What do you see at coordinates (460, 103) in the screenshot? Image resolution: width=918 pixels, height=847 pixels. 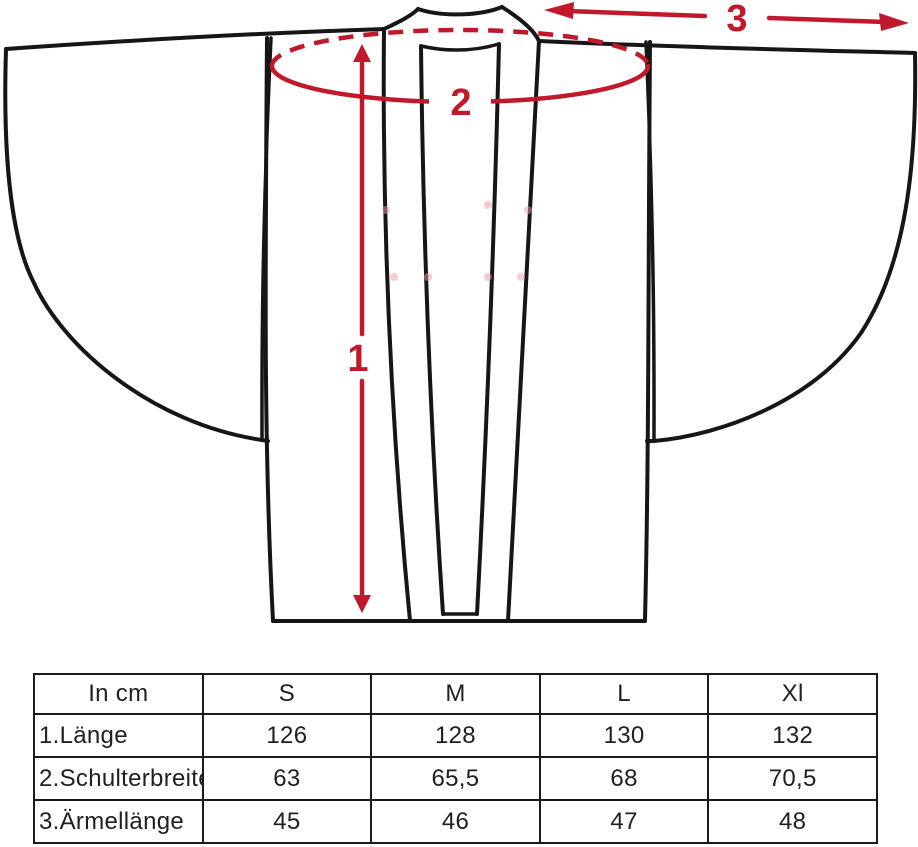 I see `shoulder-width-label: 2` at bounding box center [460, 103].